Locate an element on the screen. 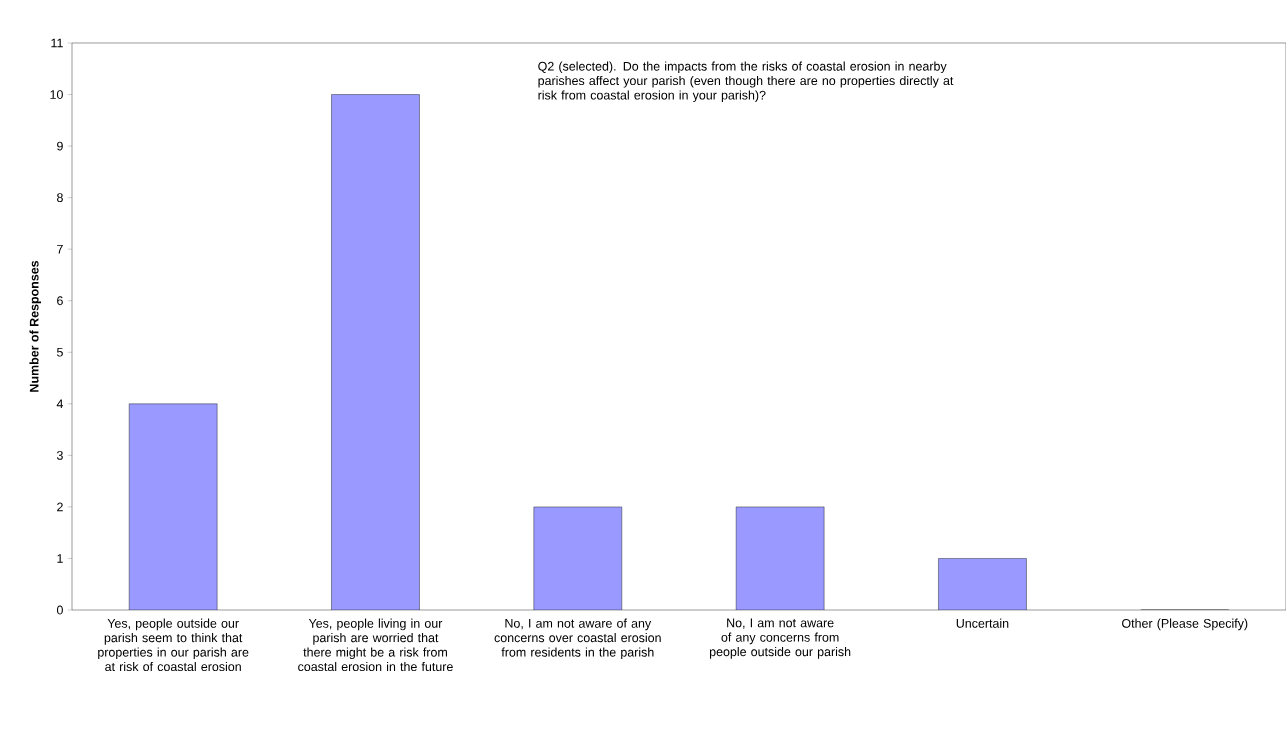 The image size is (1286, 731). y-tick-label: 5 is located at coordinates (59, 352).